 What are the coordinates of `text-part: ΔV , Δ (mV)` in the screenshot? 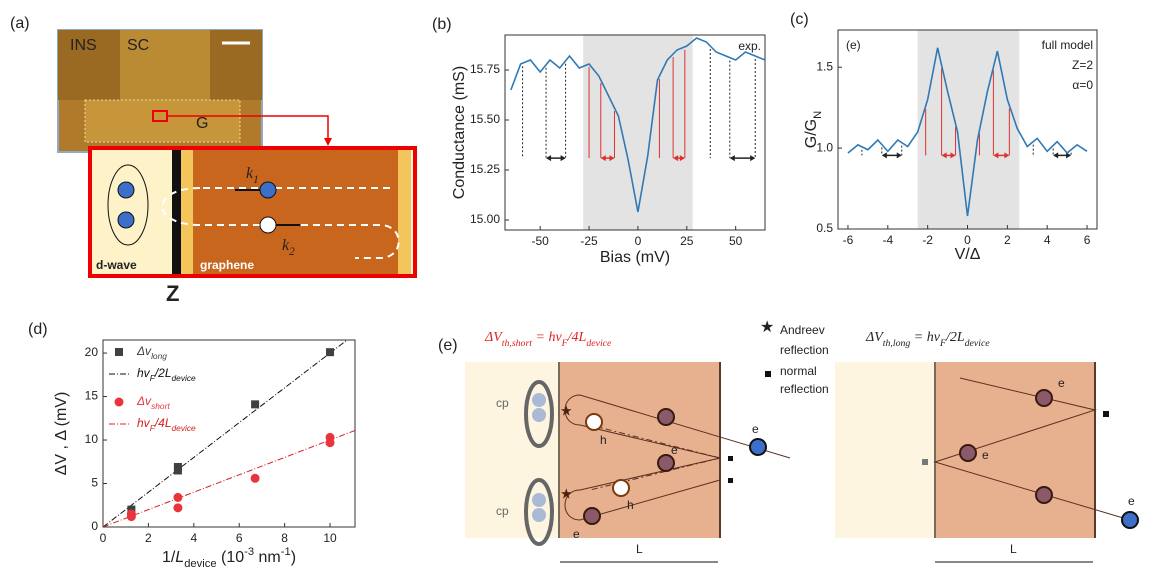 It's located at (61, 434).